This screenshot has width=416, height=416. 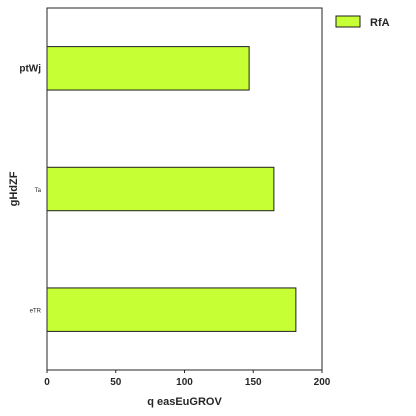 I want to click on x-tick-label: 150, so click(x=253, y=382).